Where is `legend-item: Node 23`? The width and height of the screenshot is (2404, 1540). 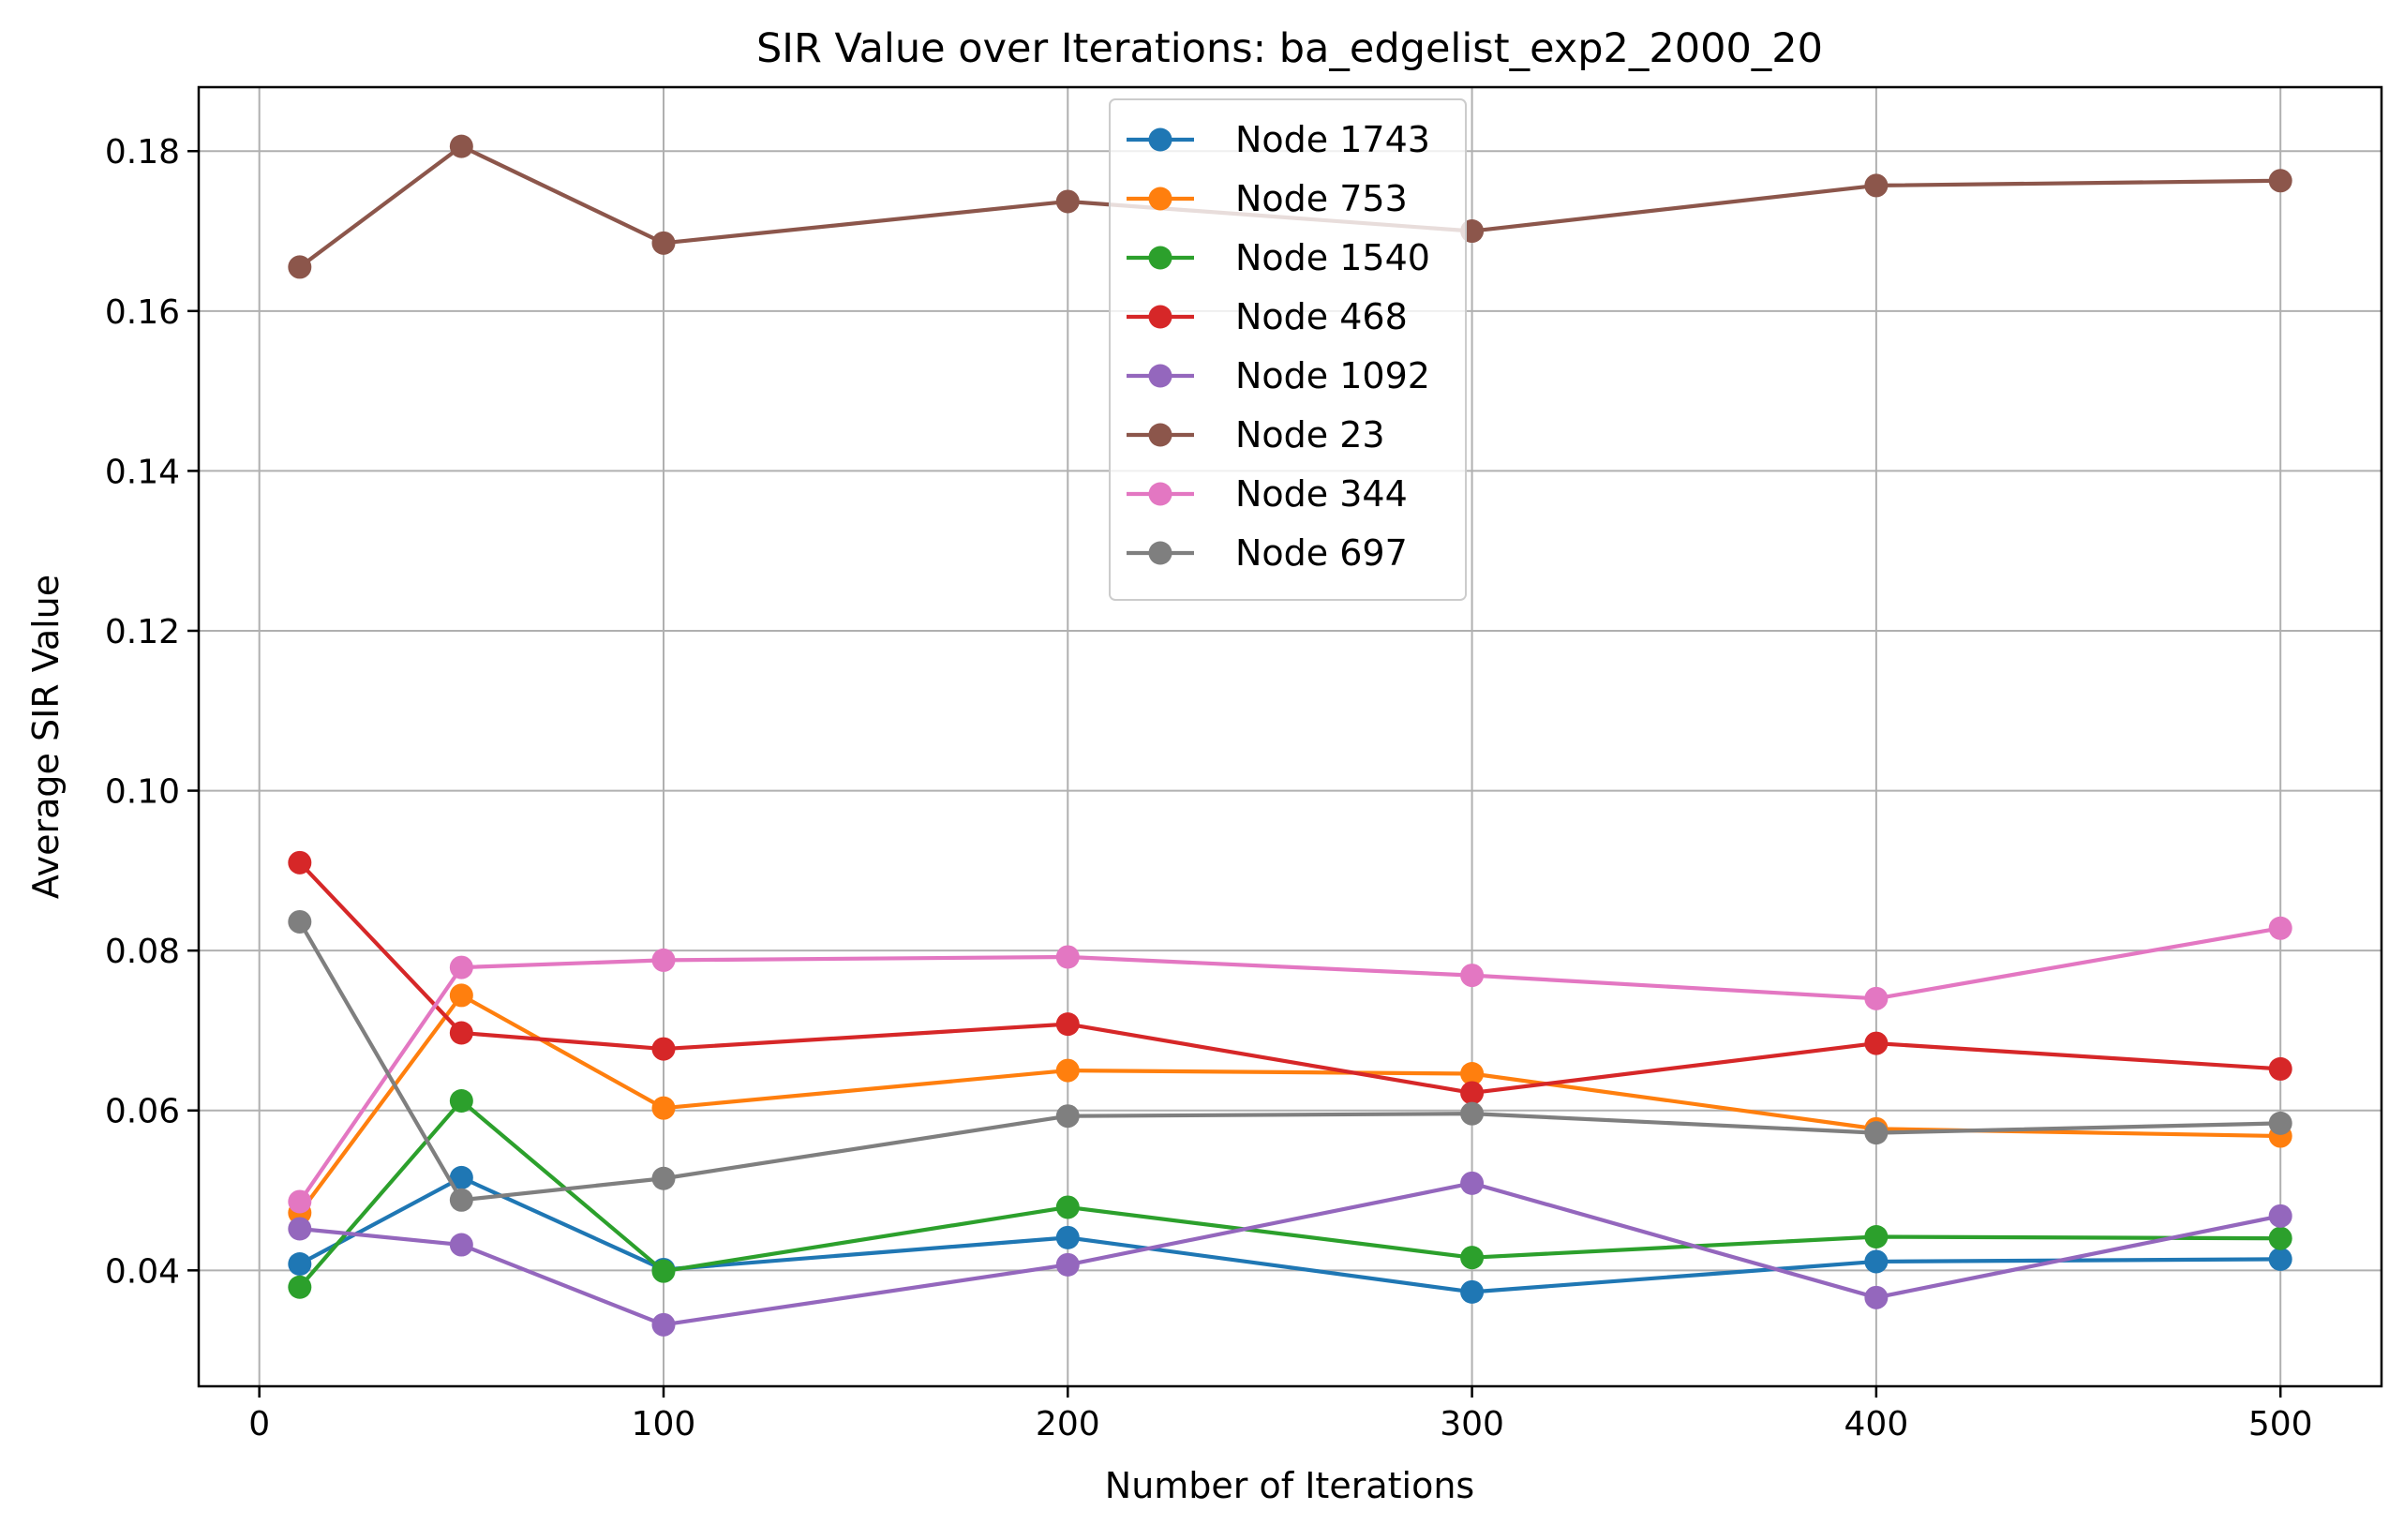 legend-item: Node 23 is located at coordinates (1256, 435).